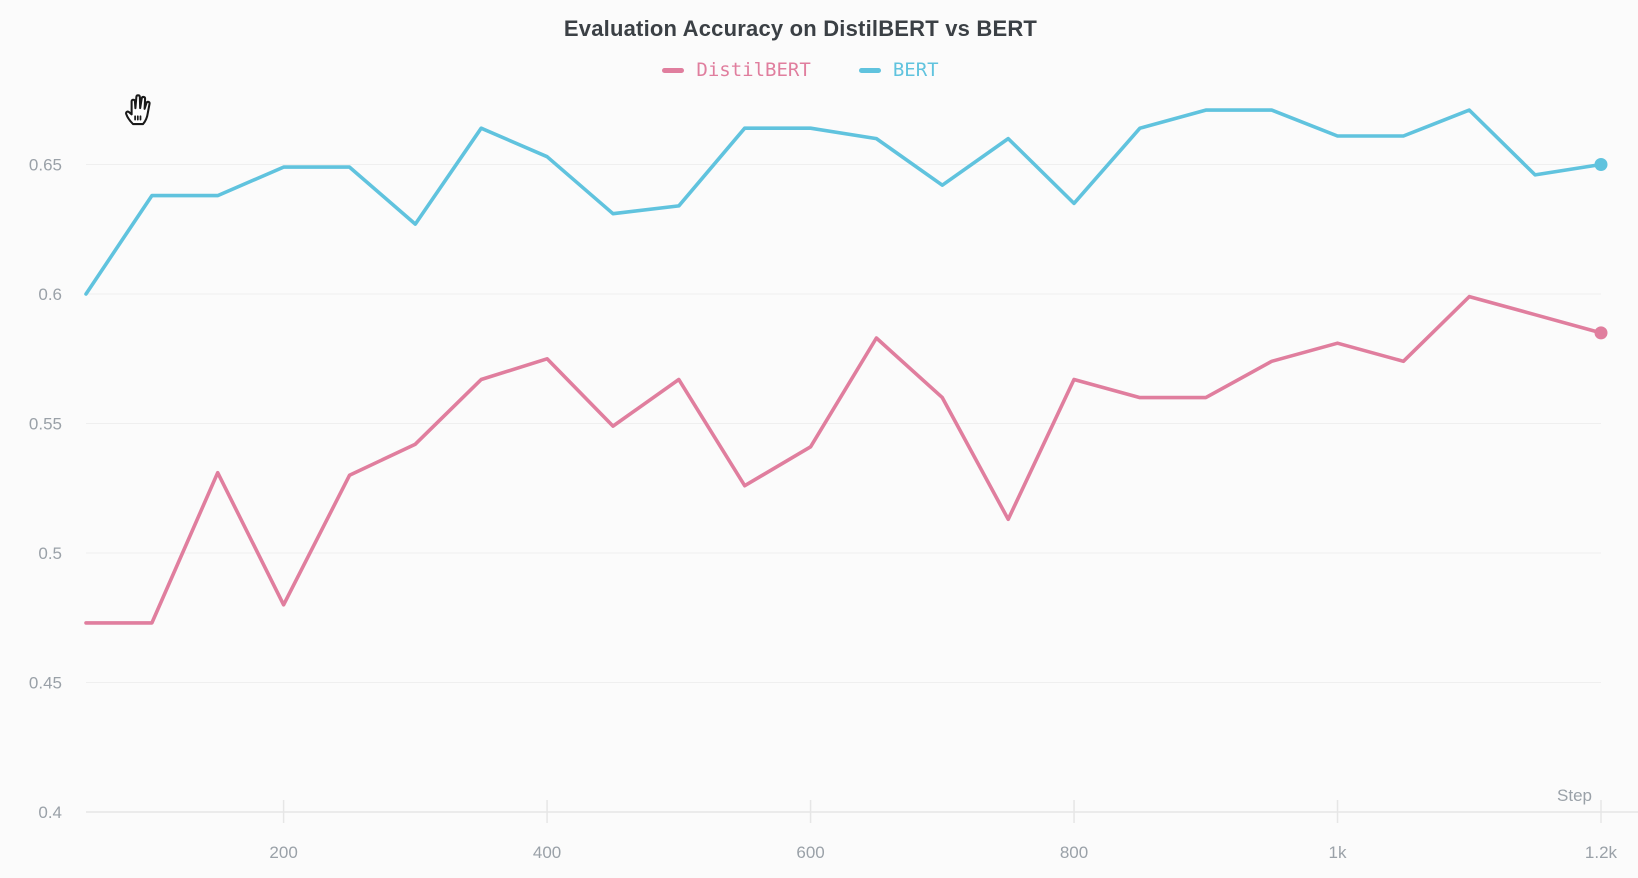 This screenshot has height=878, width=1638. I want to click on y-tick-label: 0.65, so click(45, 165).